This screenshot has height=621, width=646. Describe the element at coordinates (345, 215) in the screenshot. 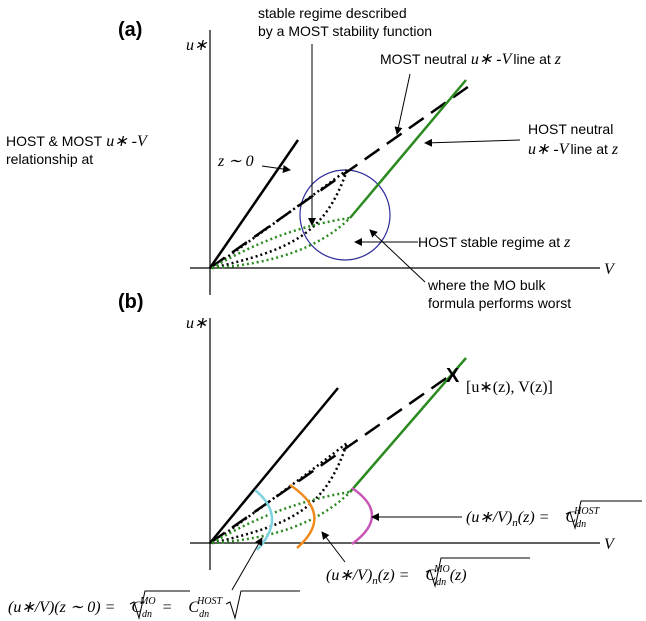

I see `circle` at that location.